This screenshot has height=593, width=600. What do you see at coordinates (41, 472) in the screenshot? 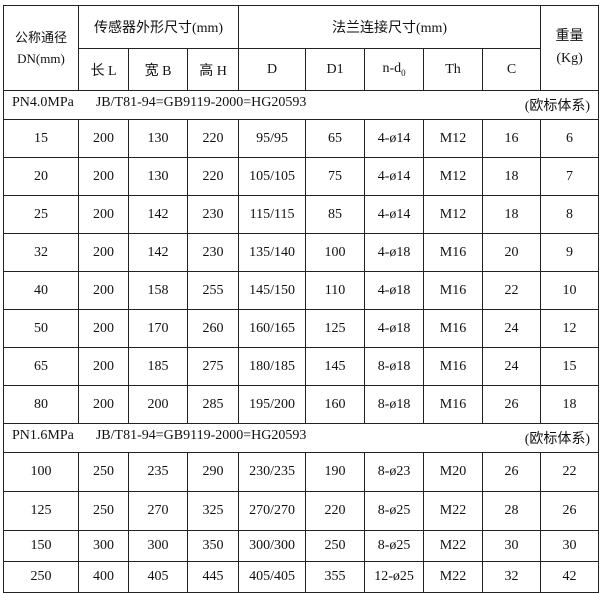
I see `table-cell: 100` at bounding box center [41, 472].